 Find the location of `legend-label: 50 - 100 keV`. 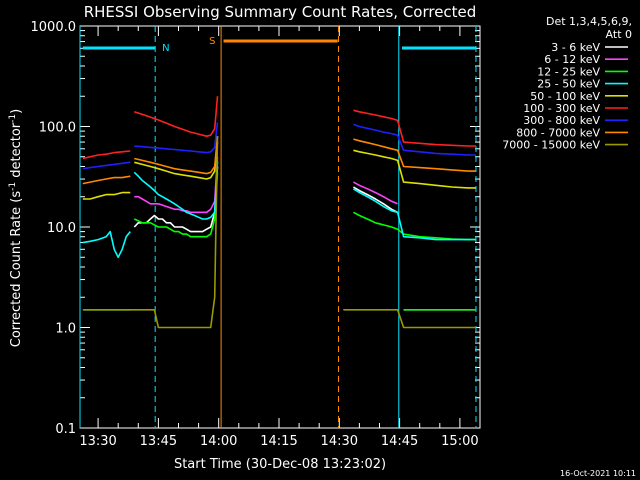

legend-label: 50 - 100 keV is located at coordinates (565, 96).